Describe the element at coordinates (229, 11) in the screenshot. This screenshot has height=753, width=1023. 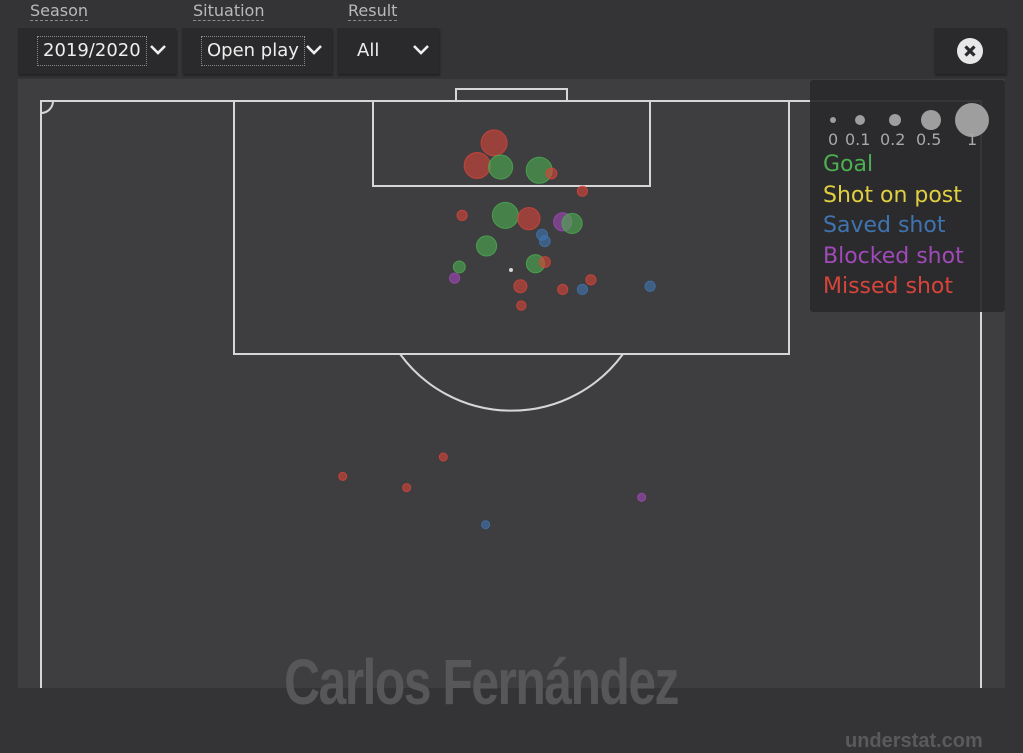
I see `situation-label: Situation` at that location.